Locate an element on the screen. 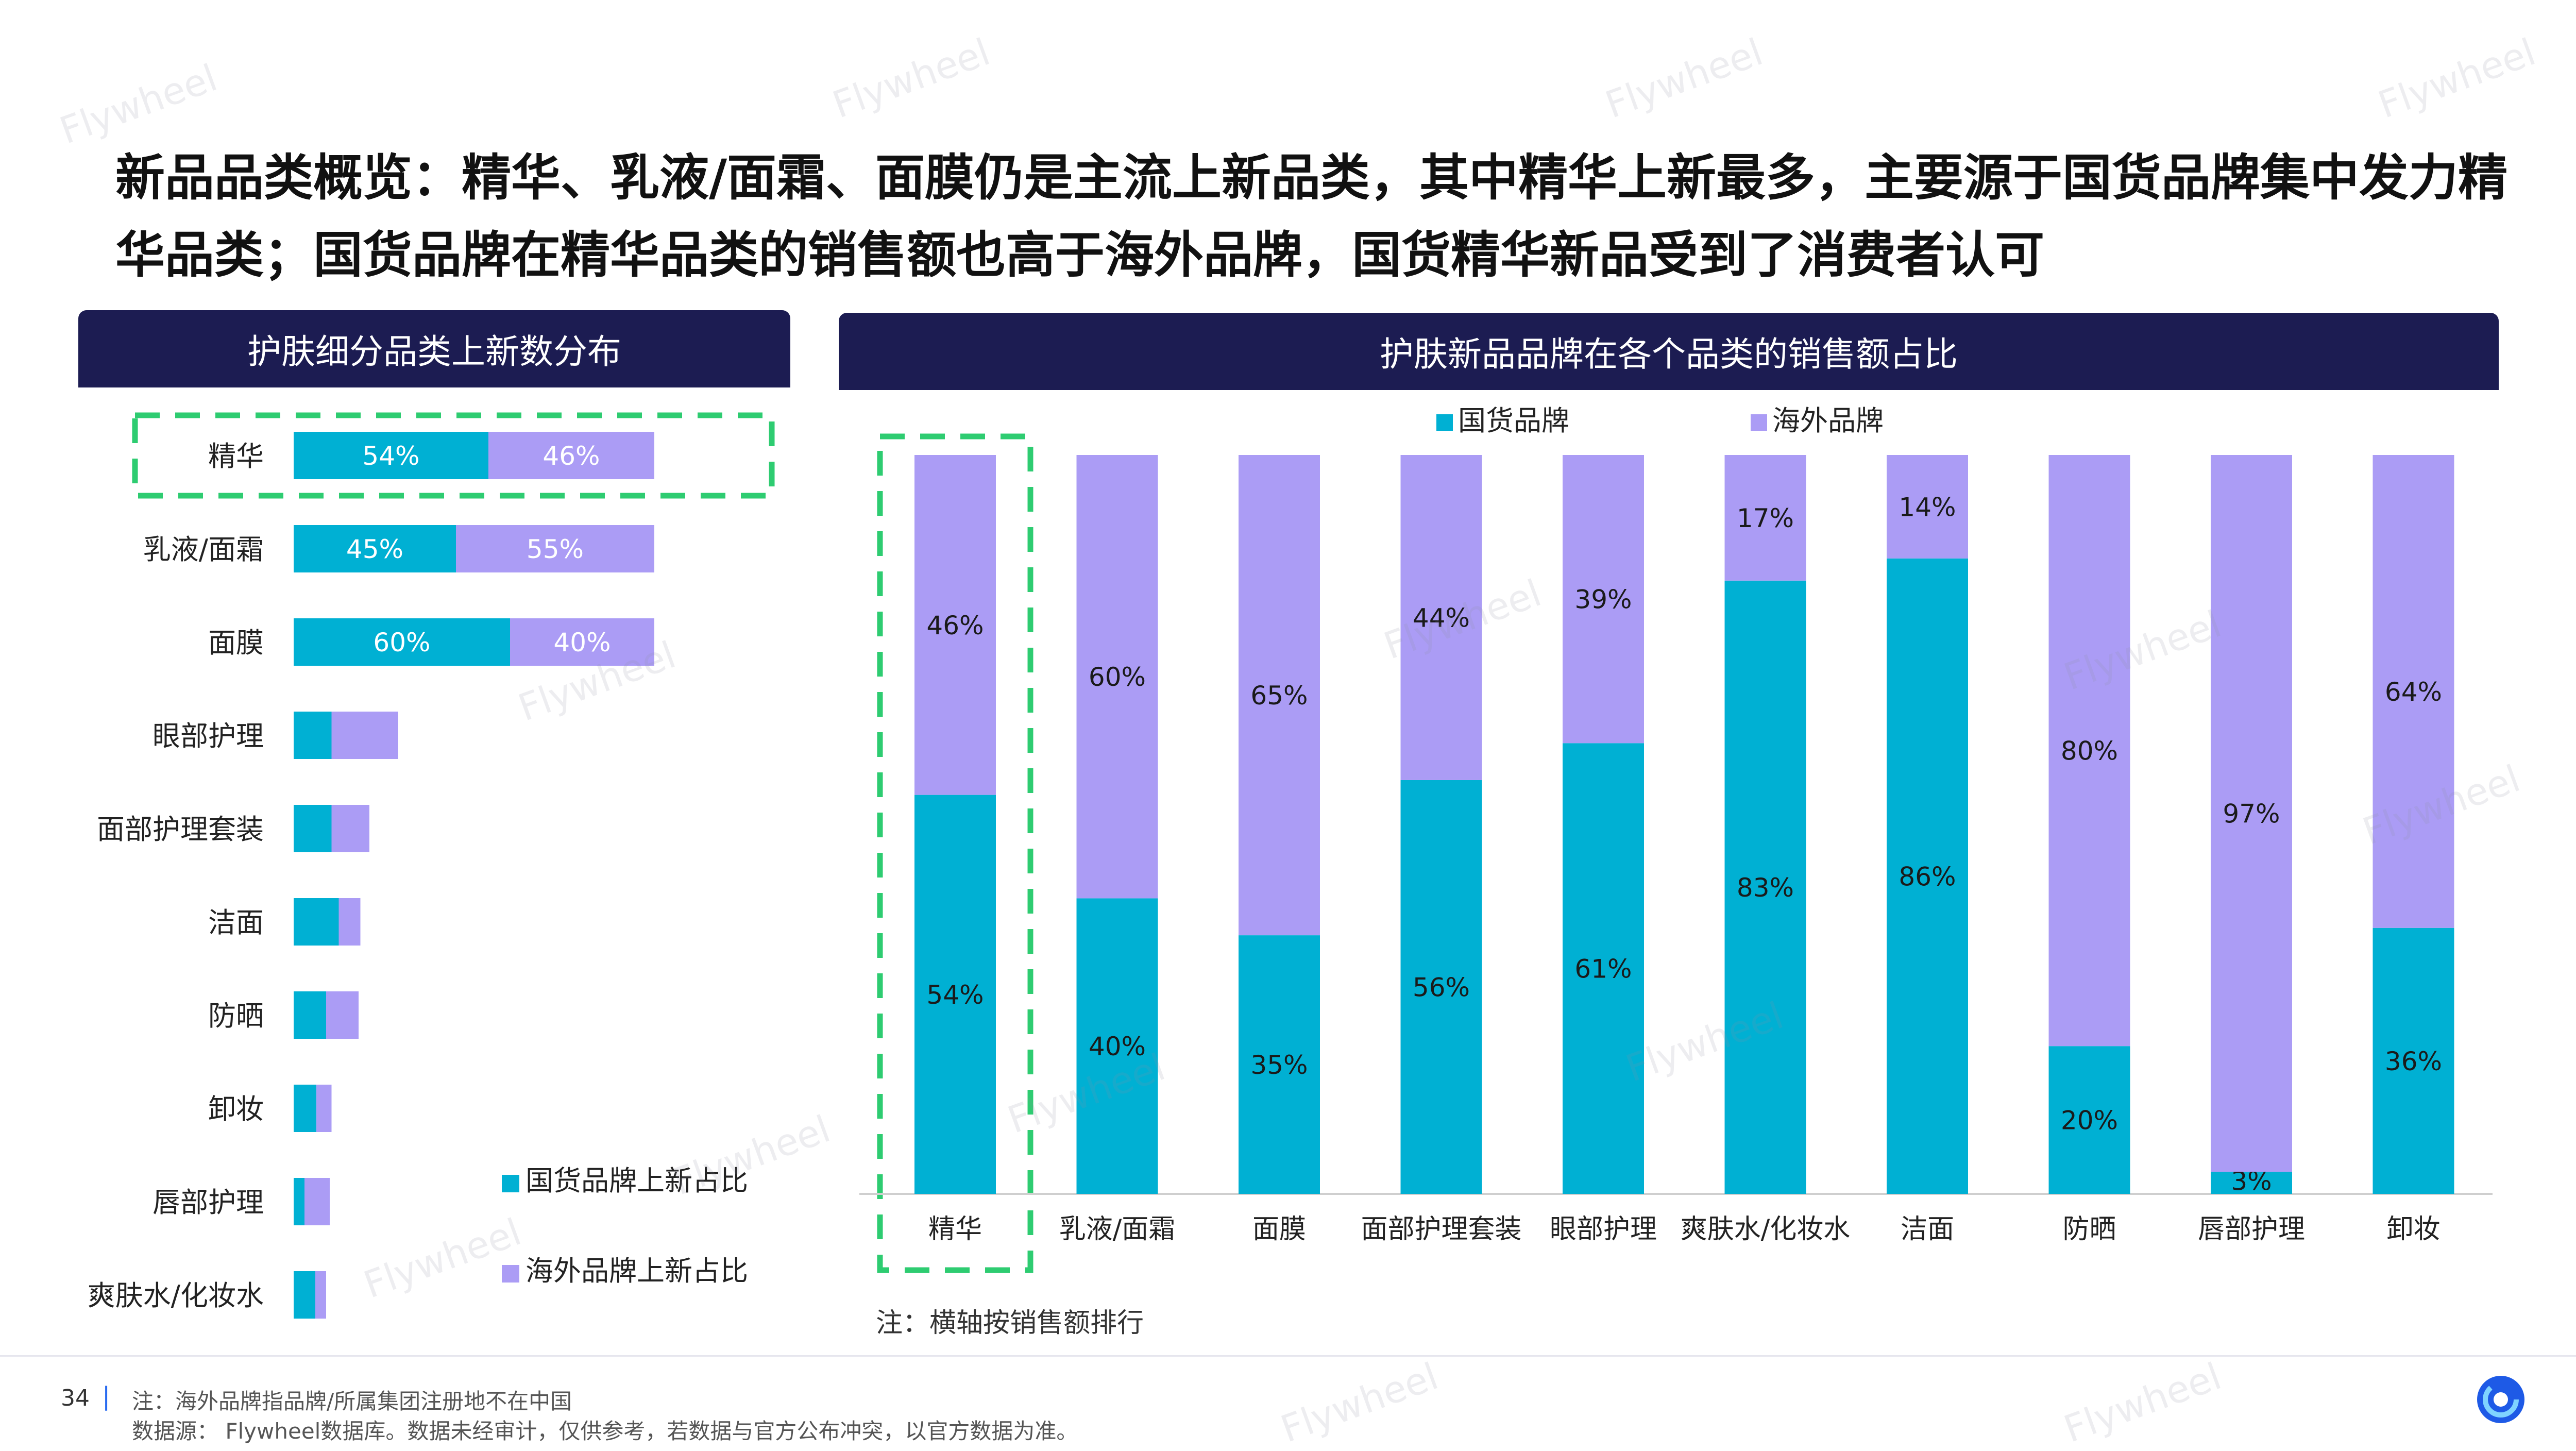 The height and width of the screenshot is (1451, 2576). category-label: 乳液/面霜 is located at coordinates (203, 549).